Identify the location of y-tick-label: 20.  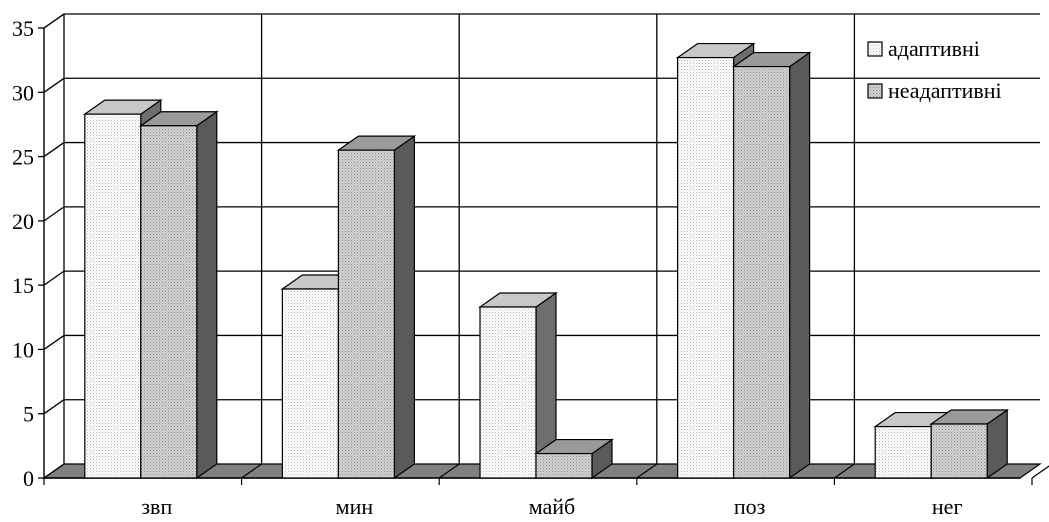
(23, 221).